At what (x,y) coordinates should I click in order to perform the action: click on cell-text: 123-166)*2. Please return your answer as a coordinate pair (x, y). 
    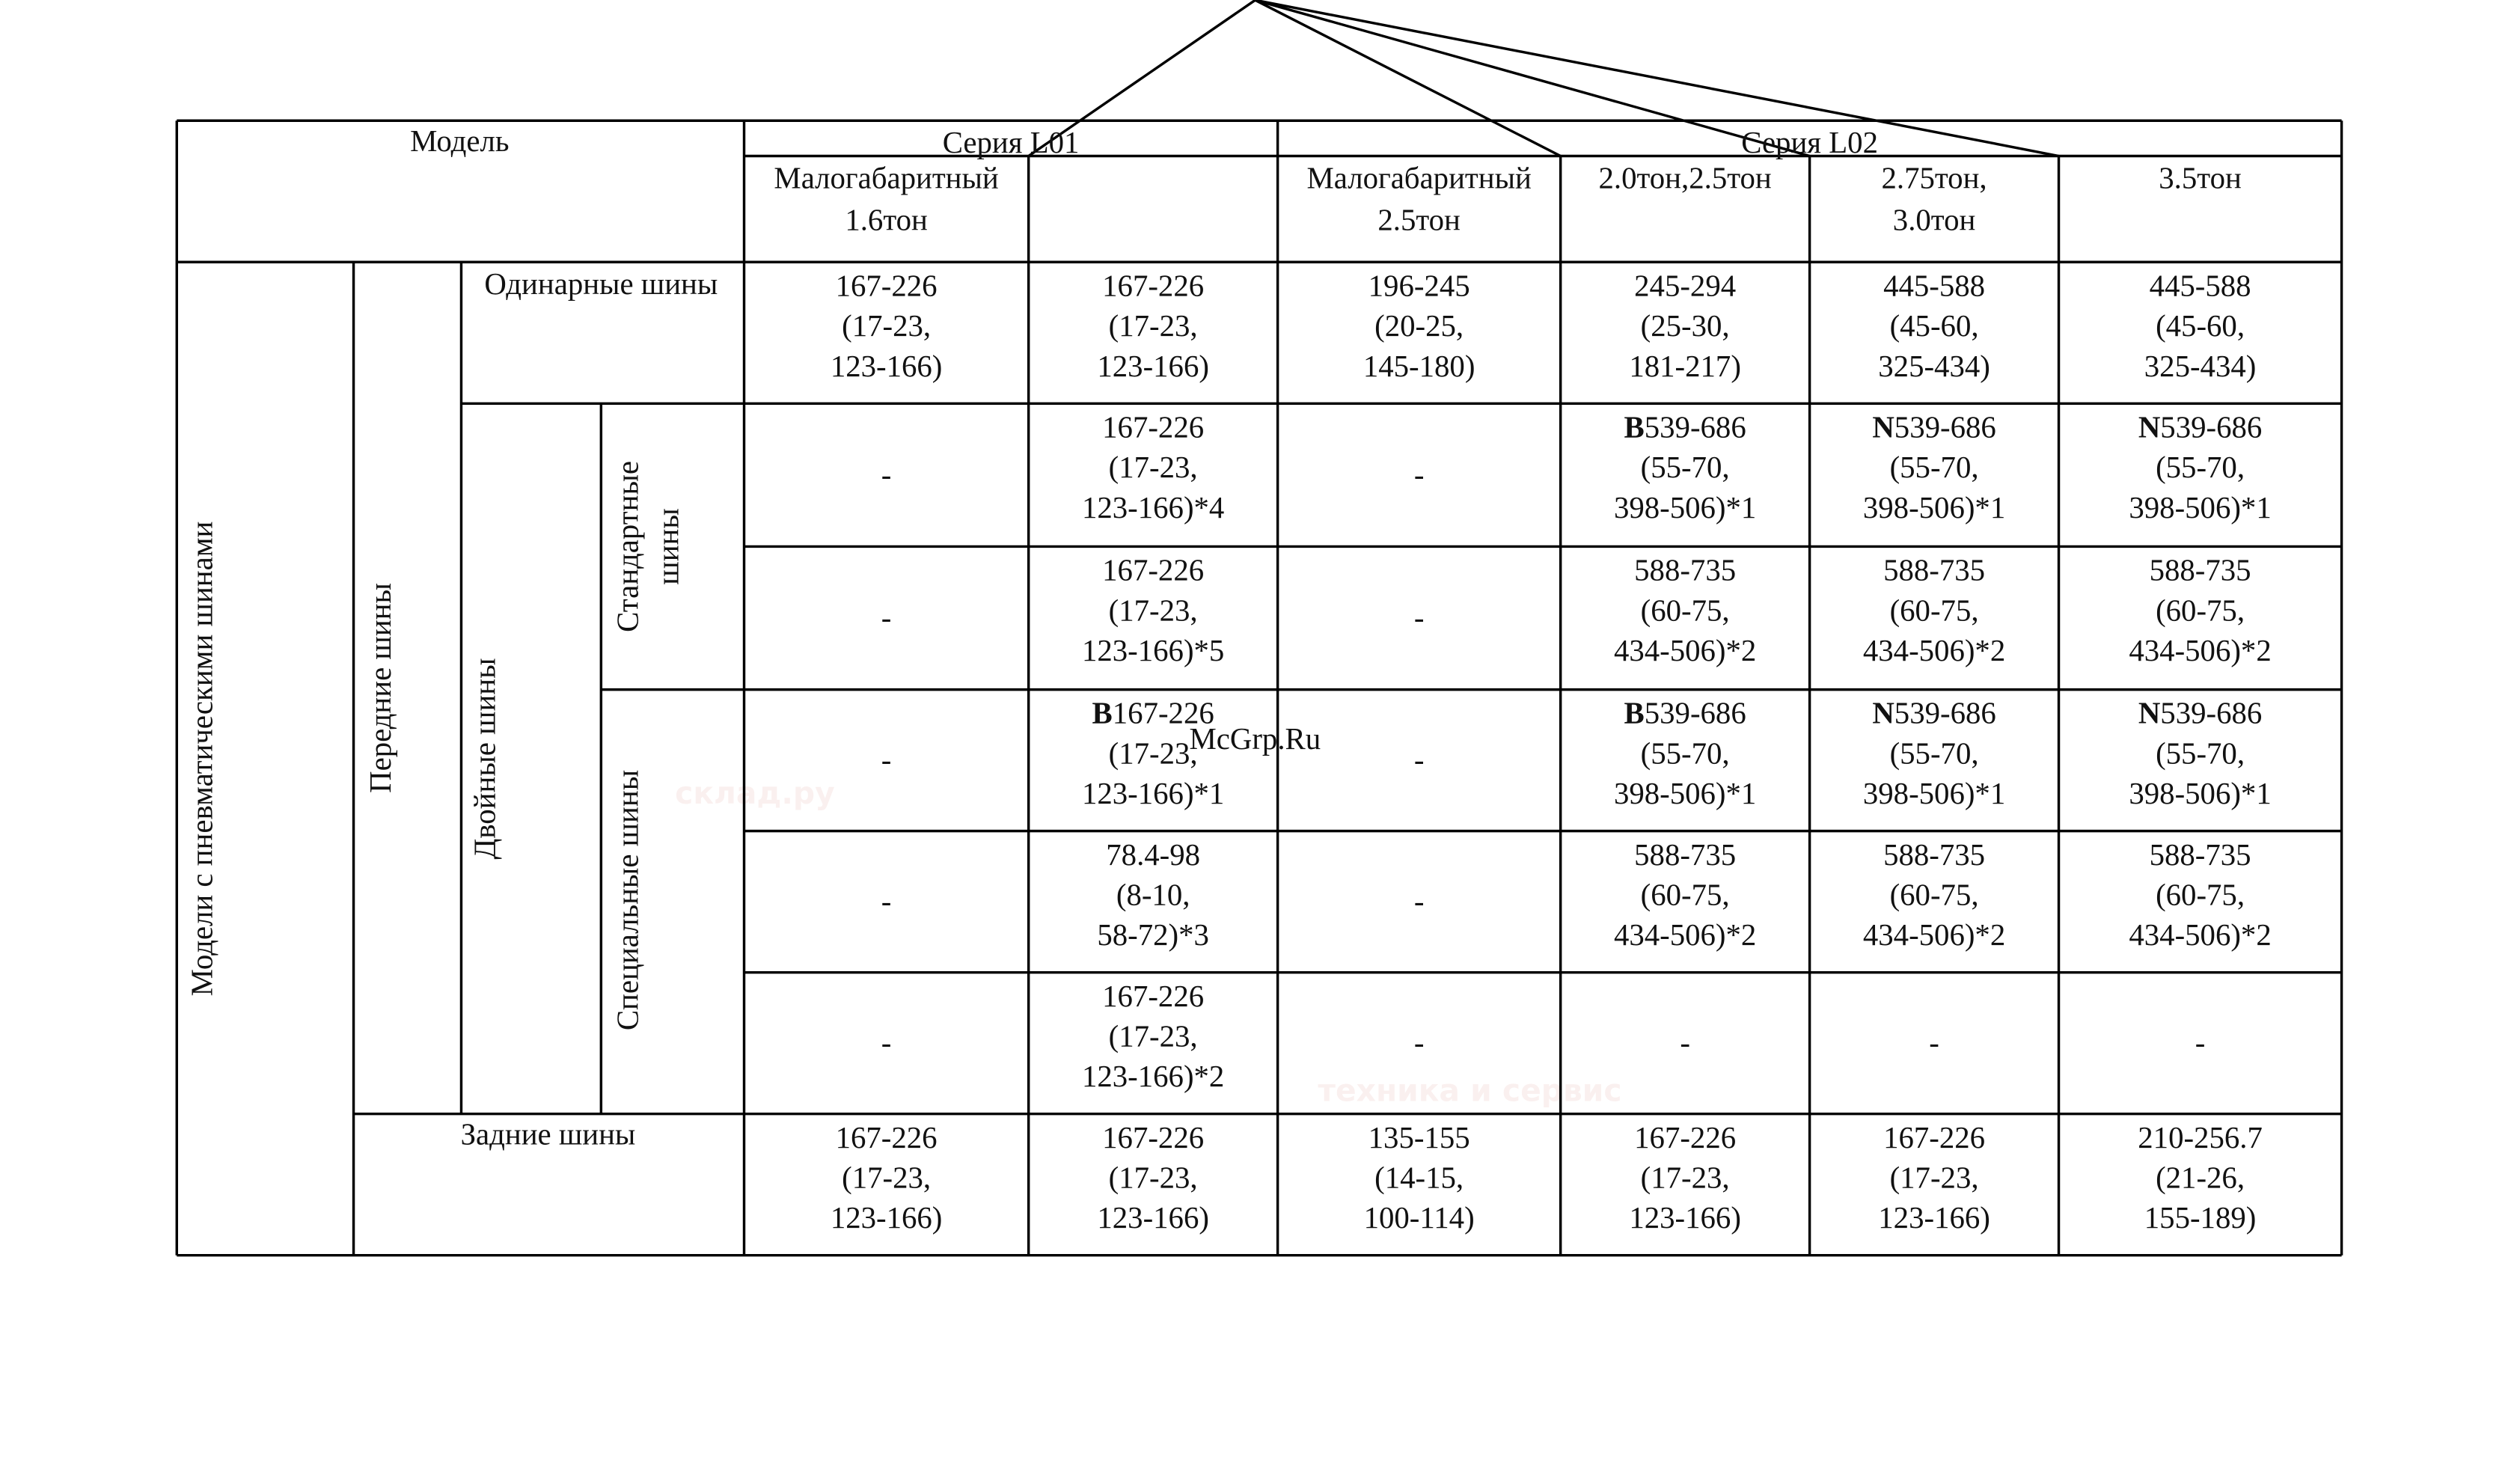
    Looking at the image, I should click on (1153, 1076).